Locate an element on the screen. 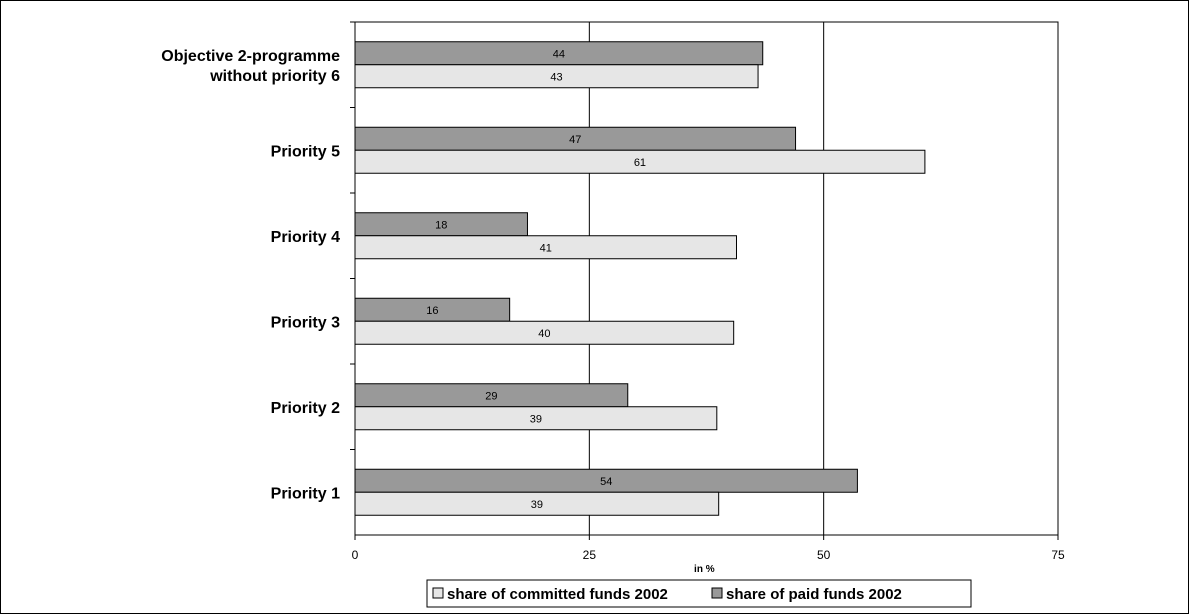  data-label-paid: 47 is located at coordinates (575, 140).